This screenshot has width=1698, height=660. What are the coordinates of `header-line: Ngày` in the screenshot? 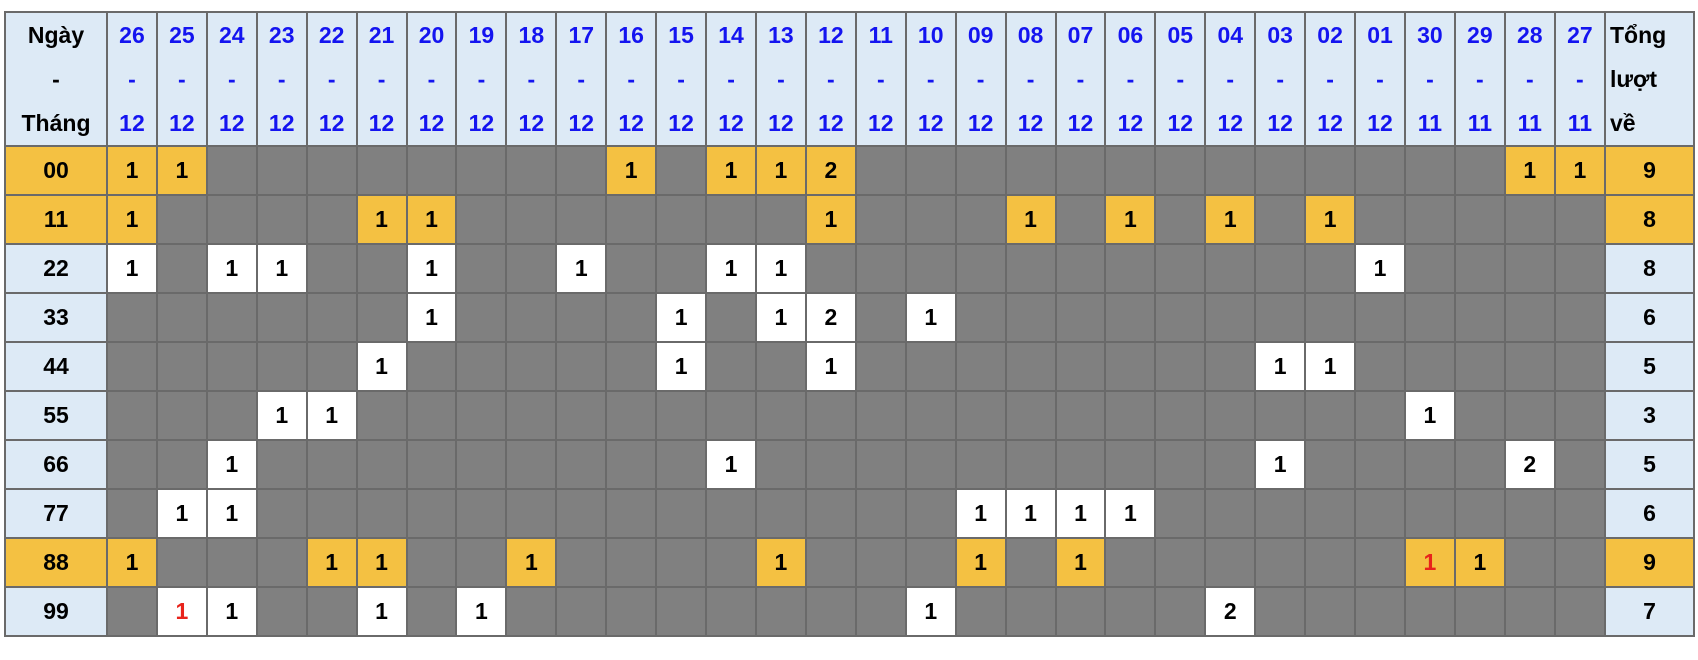 It's located at (56, 35).